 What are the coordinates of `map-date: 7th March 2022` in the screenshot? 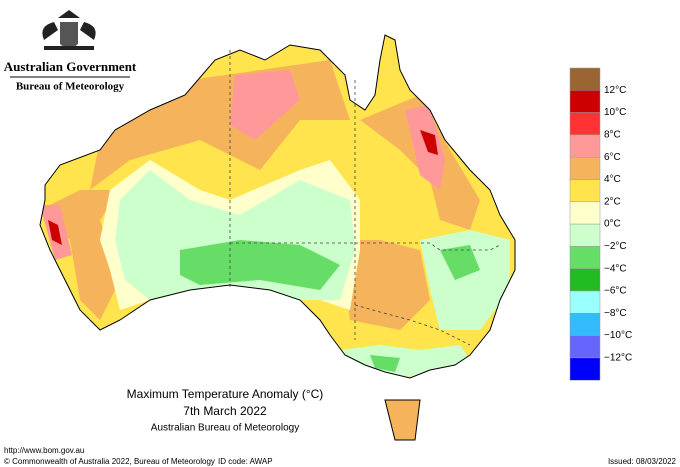 It's located at (225, 411).